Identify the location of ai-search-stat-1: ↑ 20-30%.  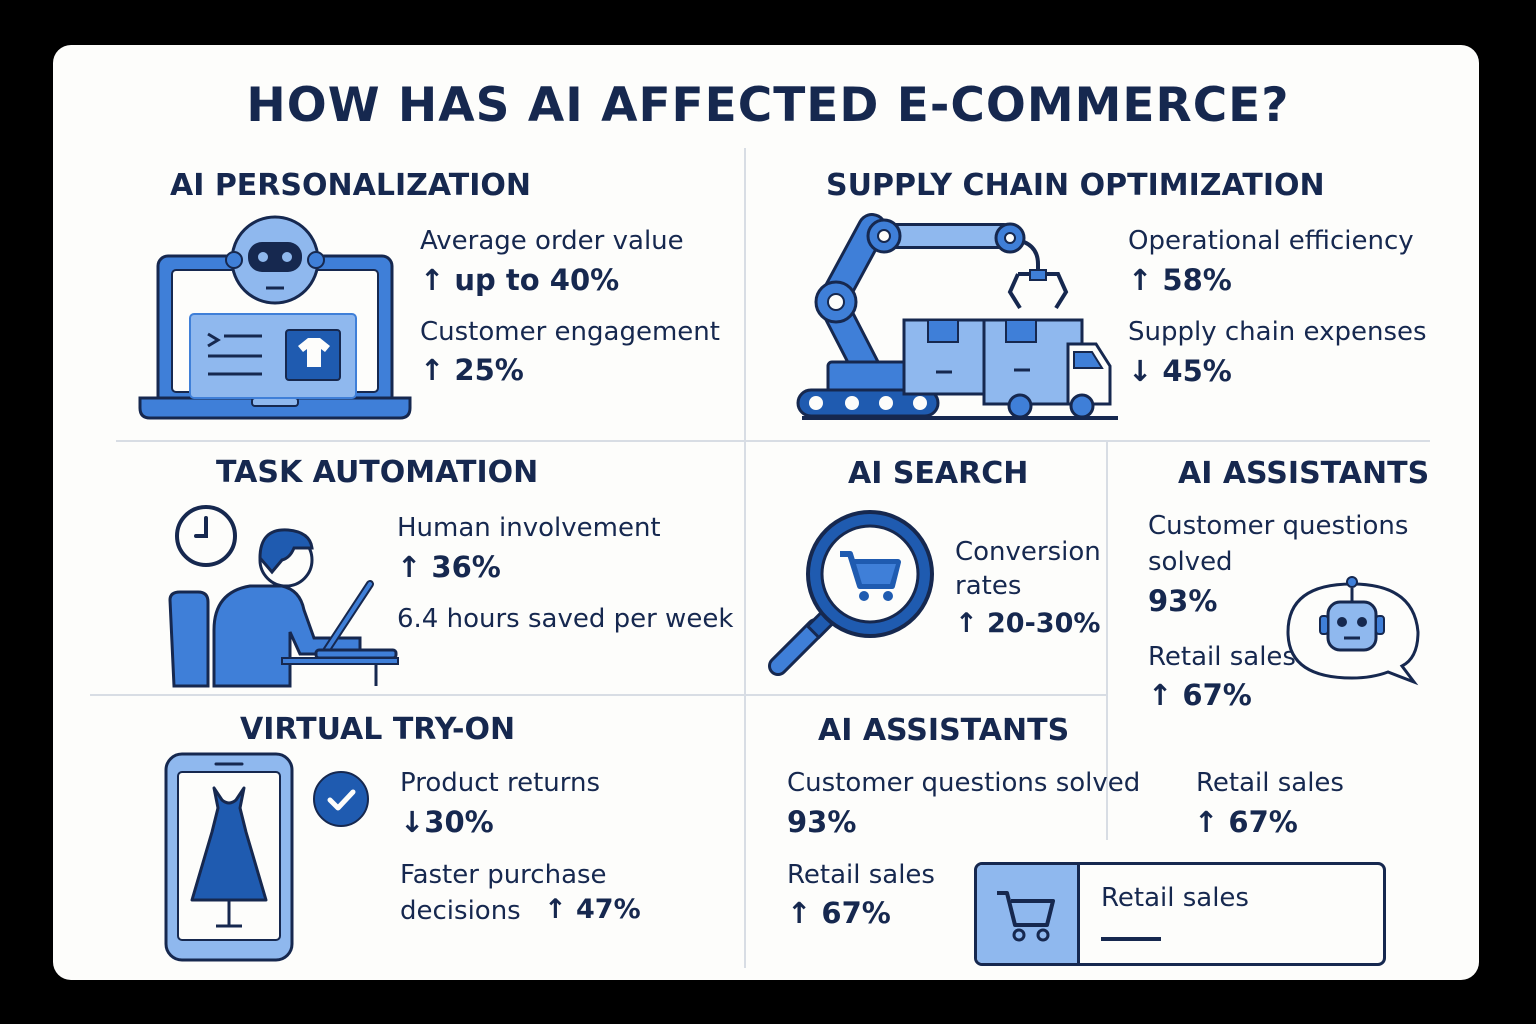
(1028, 623).